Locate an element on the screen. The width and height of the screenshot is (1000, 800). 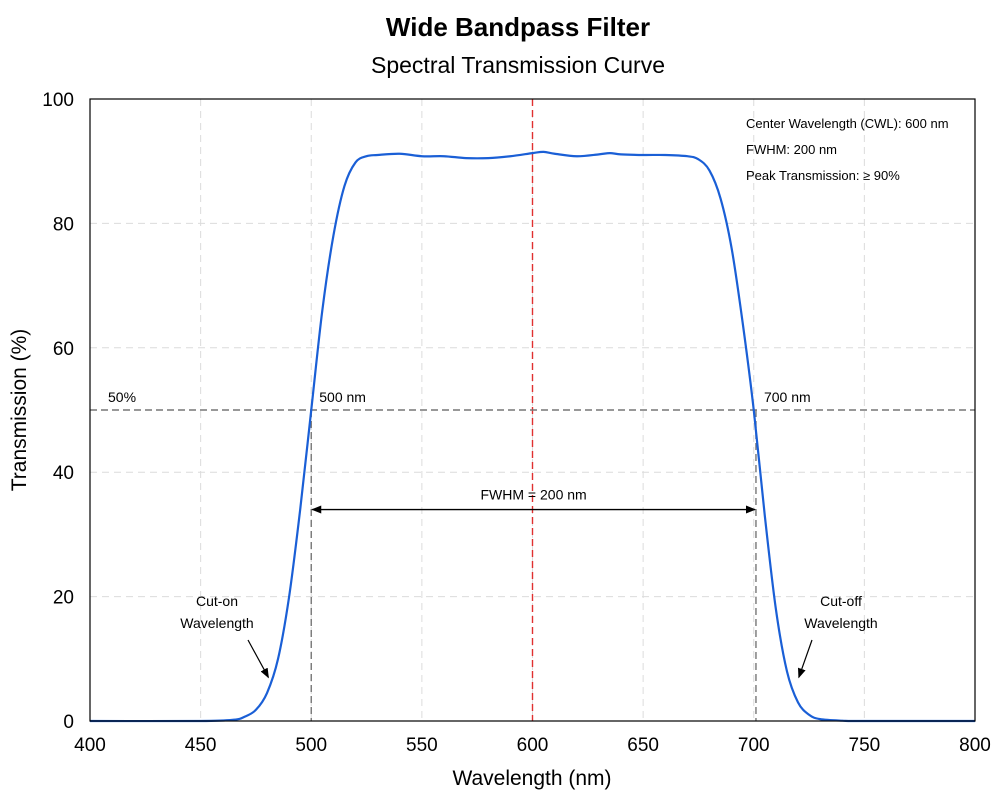
chart-title: Wide Bandpass Filter is located at coordinates (518, 27).